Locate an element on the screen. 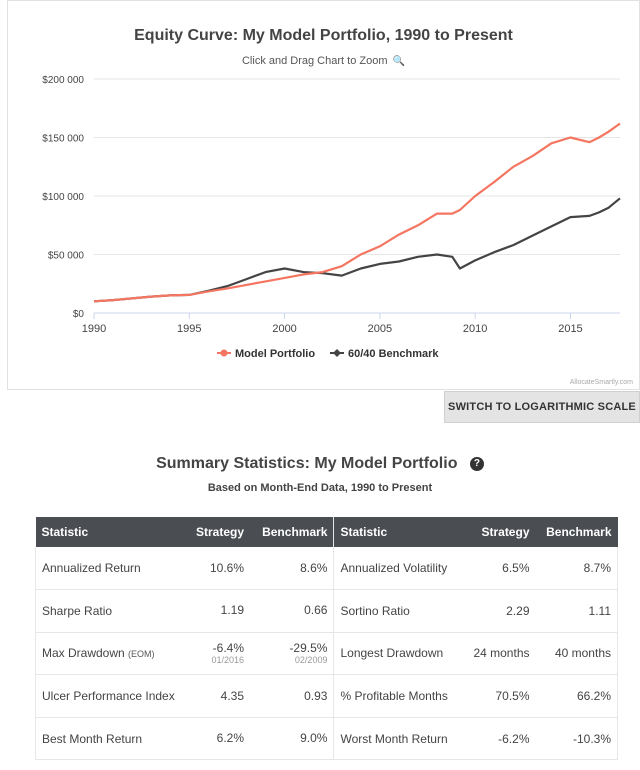 This screenshot has height=770, width=640. strategy-value: 10.6% is located at coordinates (227, 567).